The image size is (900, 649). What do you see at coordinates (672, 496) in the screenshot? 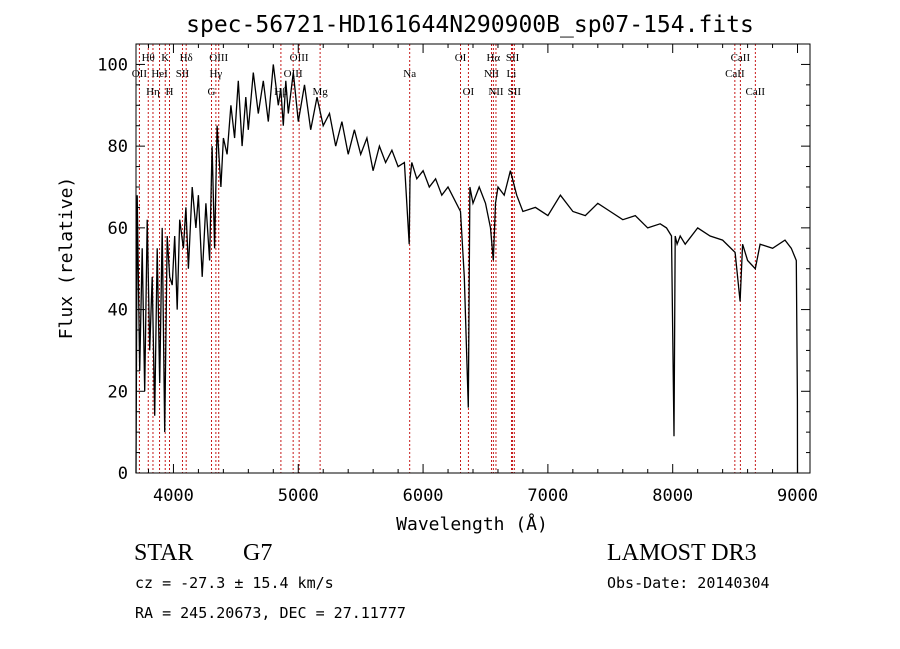
I see `x-tick-label-4: 8000` at bounding box center [672, 496].